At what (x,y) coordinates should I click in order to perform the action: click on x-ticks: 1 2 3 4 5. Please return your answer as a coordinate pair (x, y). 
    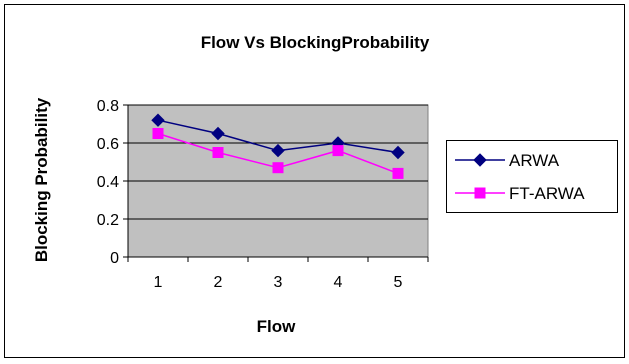
    Looking at the image, I should click on (278, 274).